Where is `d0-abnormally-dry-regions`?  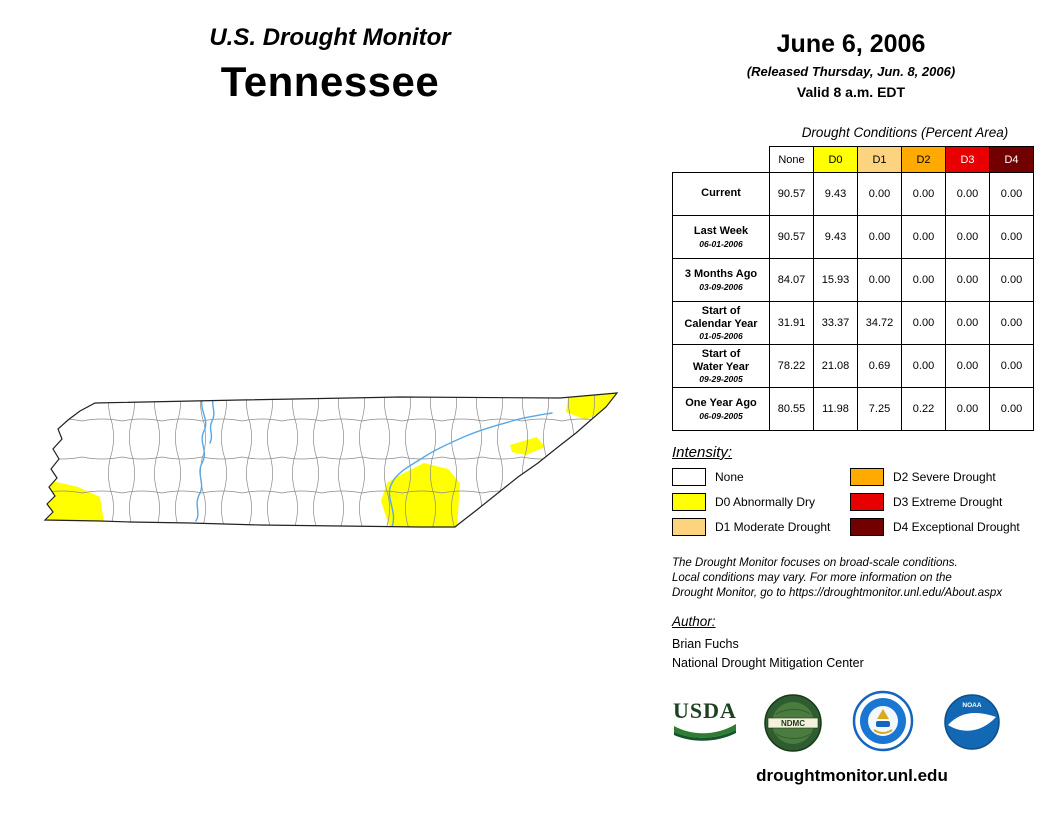 d0-abnormally-dry-regions is located at coordinates (331, 460).